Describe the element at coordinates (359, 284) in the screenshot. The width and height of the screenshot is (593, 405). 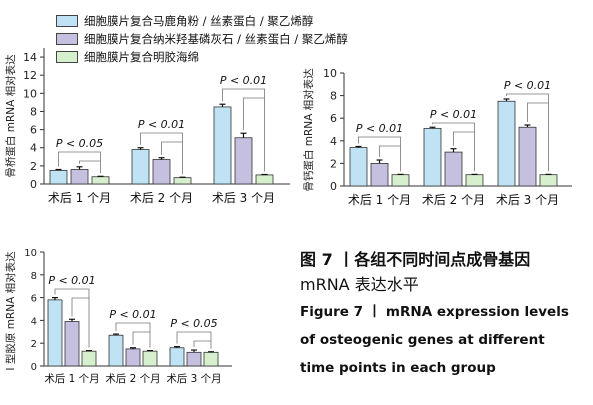
I see `caption-cn-line2: mRNA 表达水平` at that location.